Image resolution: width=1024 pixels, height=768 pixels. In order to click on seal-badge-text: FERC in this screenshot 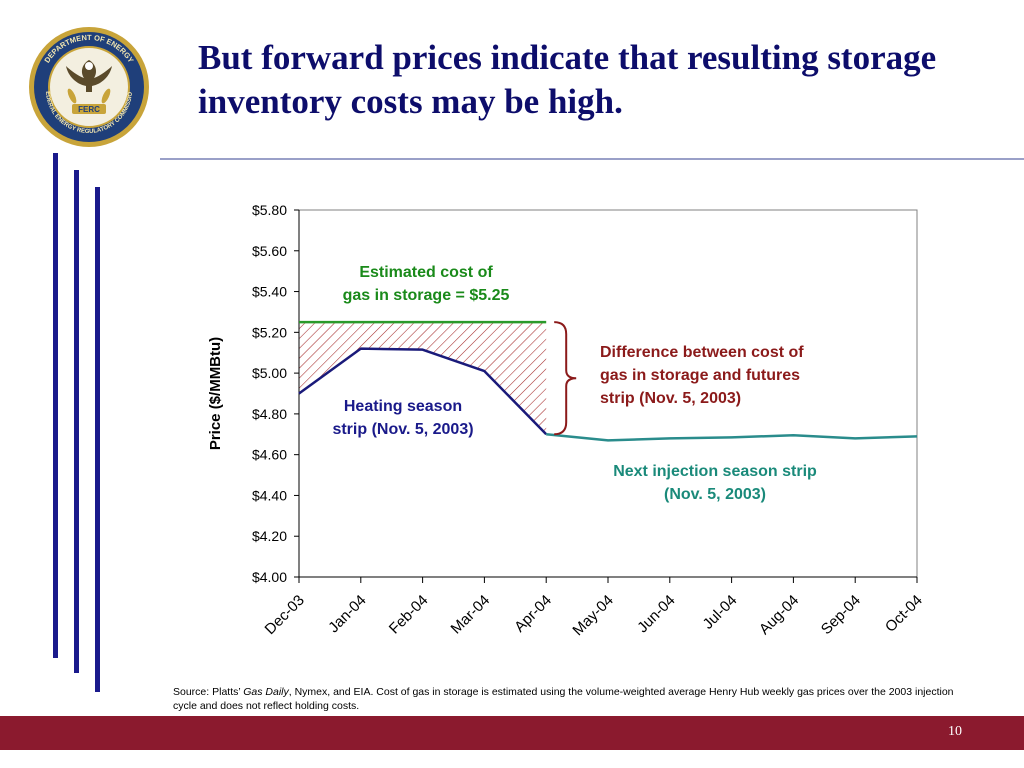, I will do `click(89, 109)`.